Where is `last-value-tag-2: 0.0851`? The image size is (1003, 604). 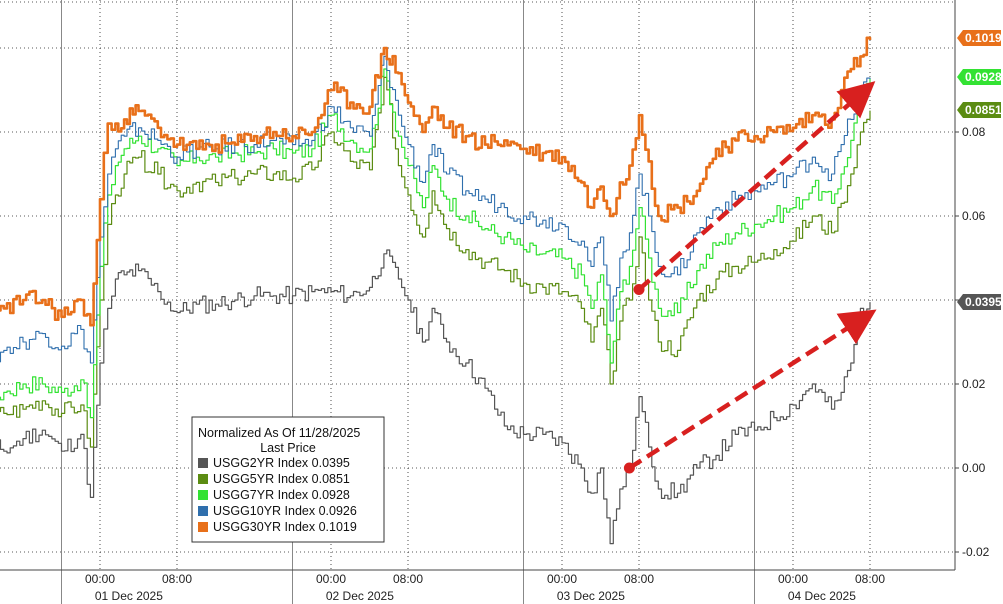
last-value-tag-2: 0.0851 is located at coordinates (979, 110).